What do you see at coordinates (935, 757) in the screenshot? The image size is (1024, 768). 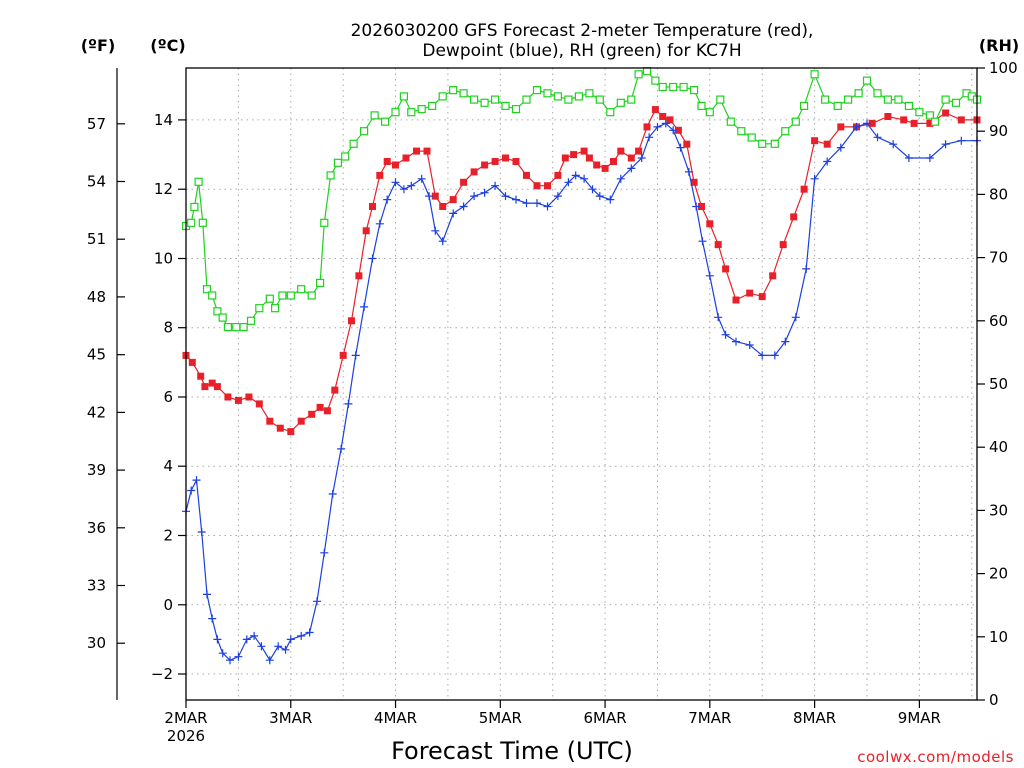 I see `site-credit: coolwx.com/models` at bounding box center [935, 757].